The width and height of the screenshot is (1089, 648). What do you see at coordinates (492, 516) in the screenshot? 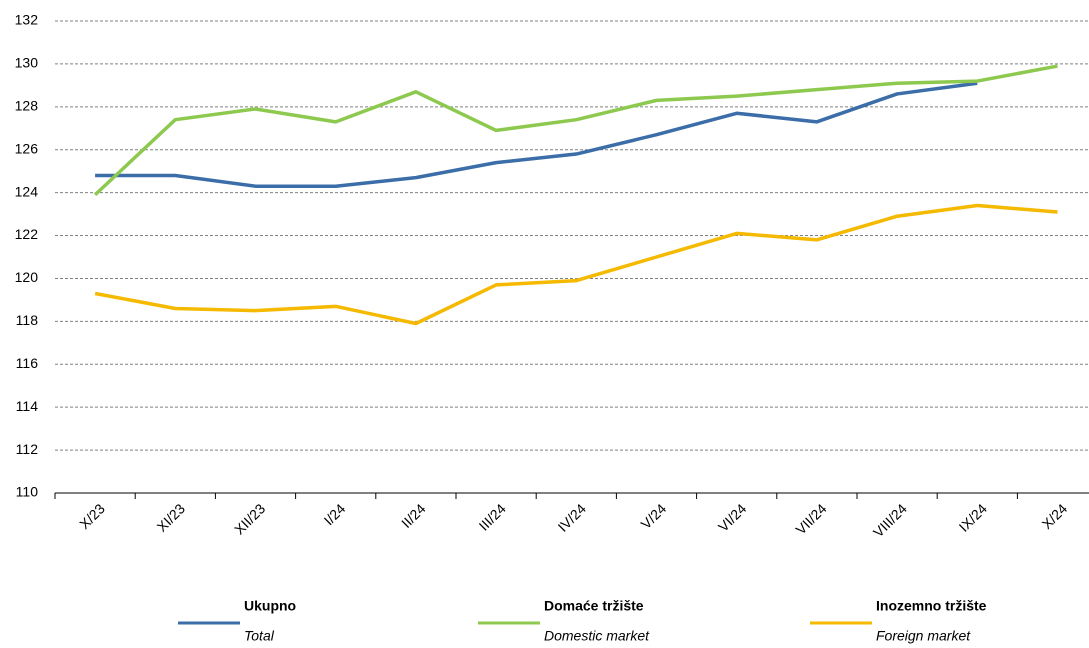
I see `x-tick-label: III/24` at bounding box center [492, 516].